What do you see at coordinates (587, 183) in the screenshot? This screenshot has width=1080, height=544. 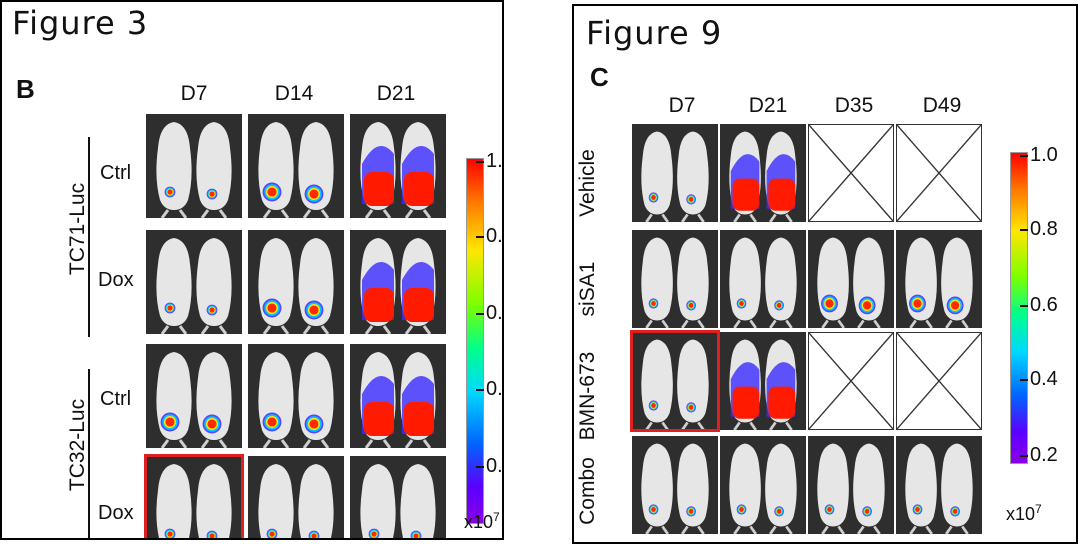 I see `row-label: Vehicle` at bounding box center [587, 183].